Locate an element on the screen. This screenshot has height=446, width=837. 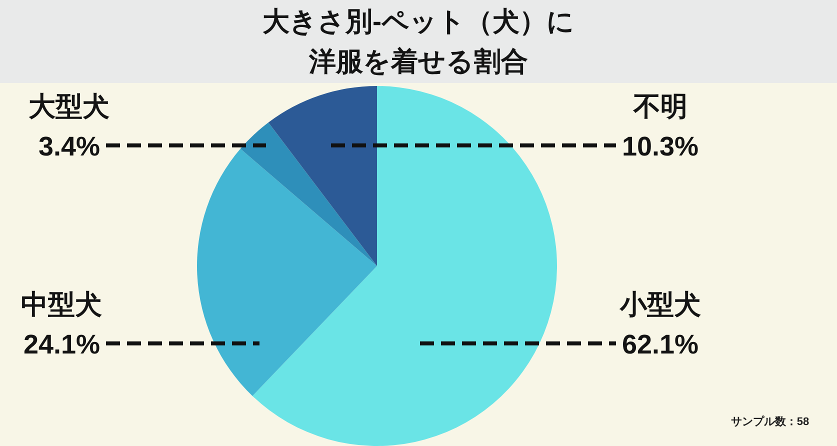
value-label: 24.1% is located at coordinates (61, 344).